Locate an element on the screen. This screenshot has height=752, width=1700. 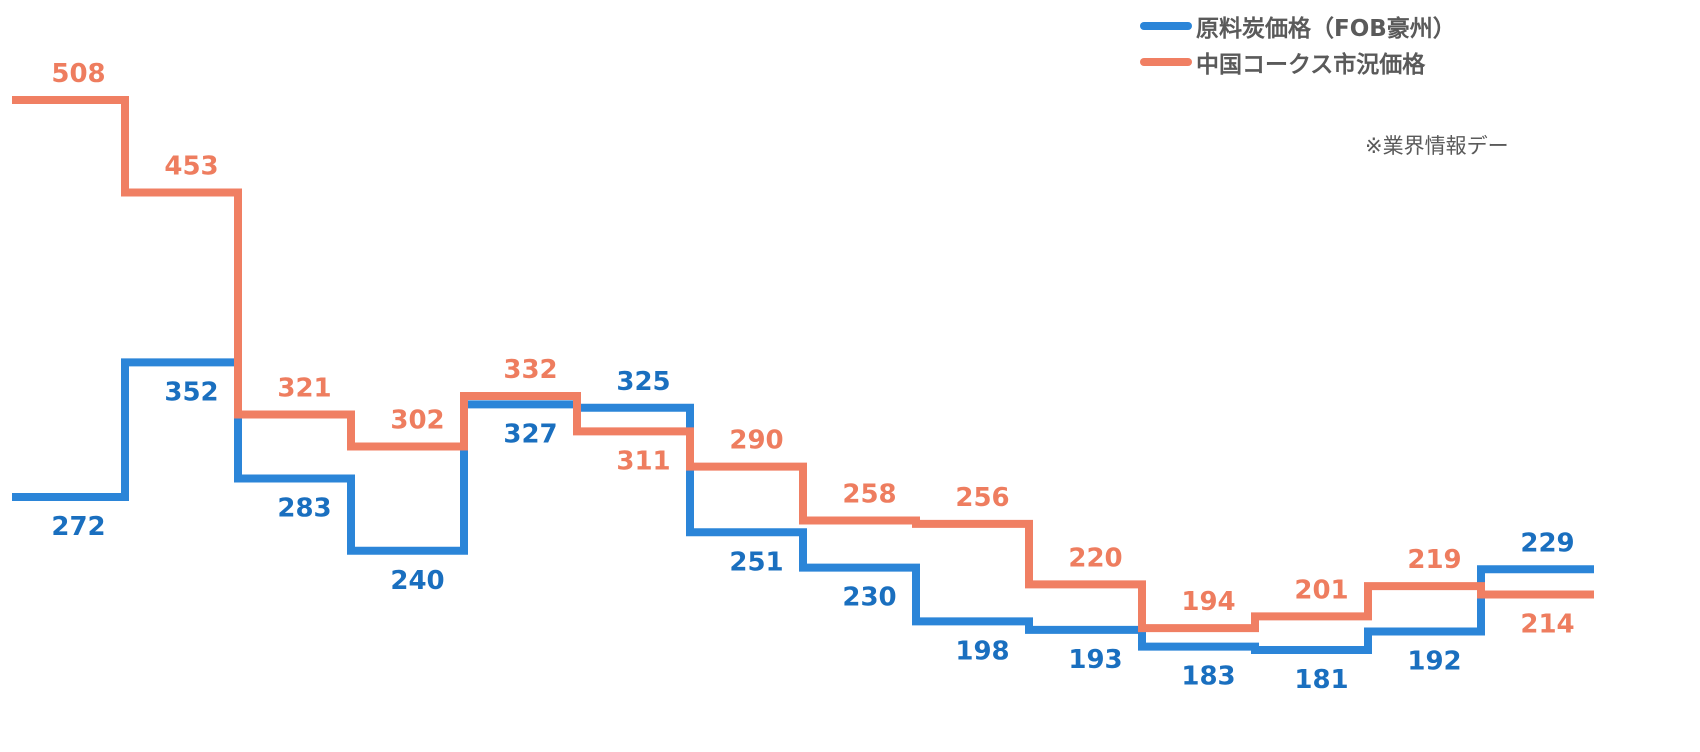
data-label: 198 is located at coordinates (982, 651).